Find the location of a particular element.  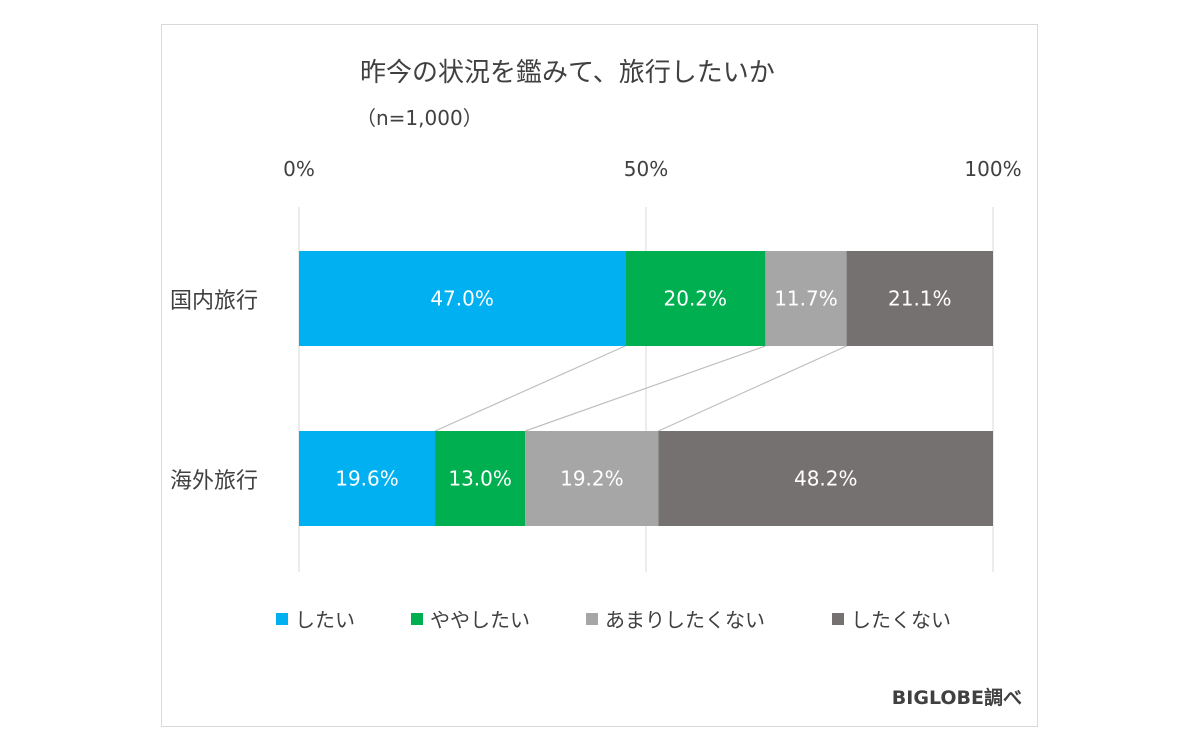

legend-label: ややしたい is located at coordinates (480, 620).